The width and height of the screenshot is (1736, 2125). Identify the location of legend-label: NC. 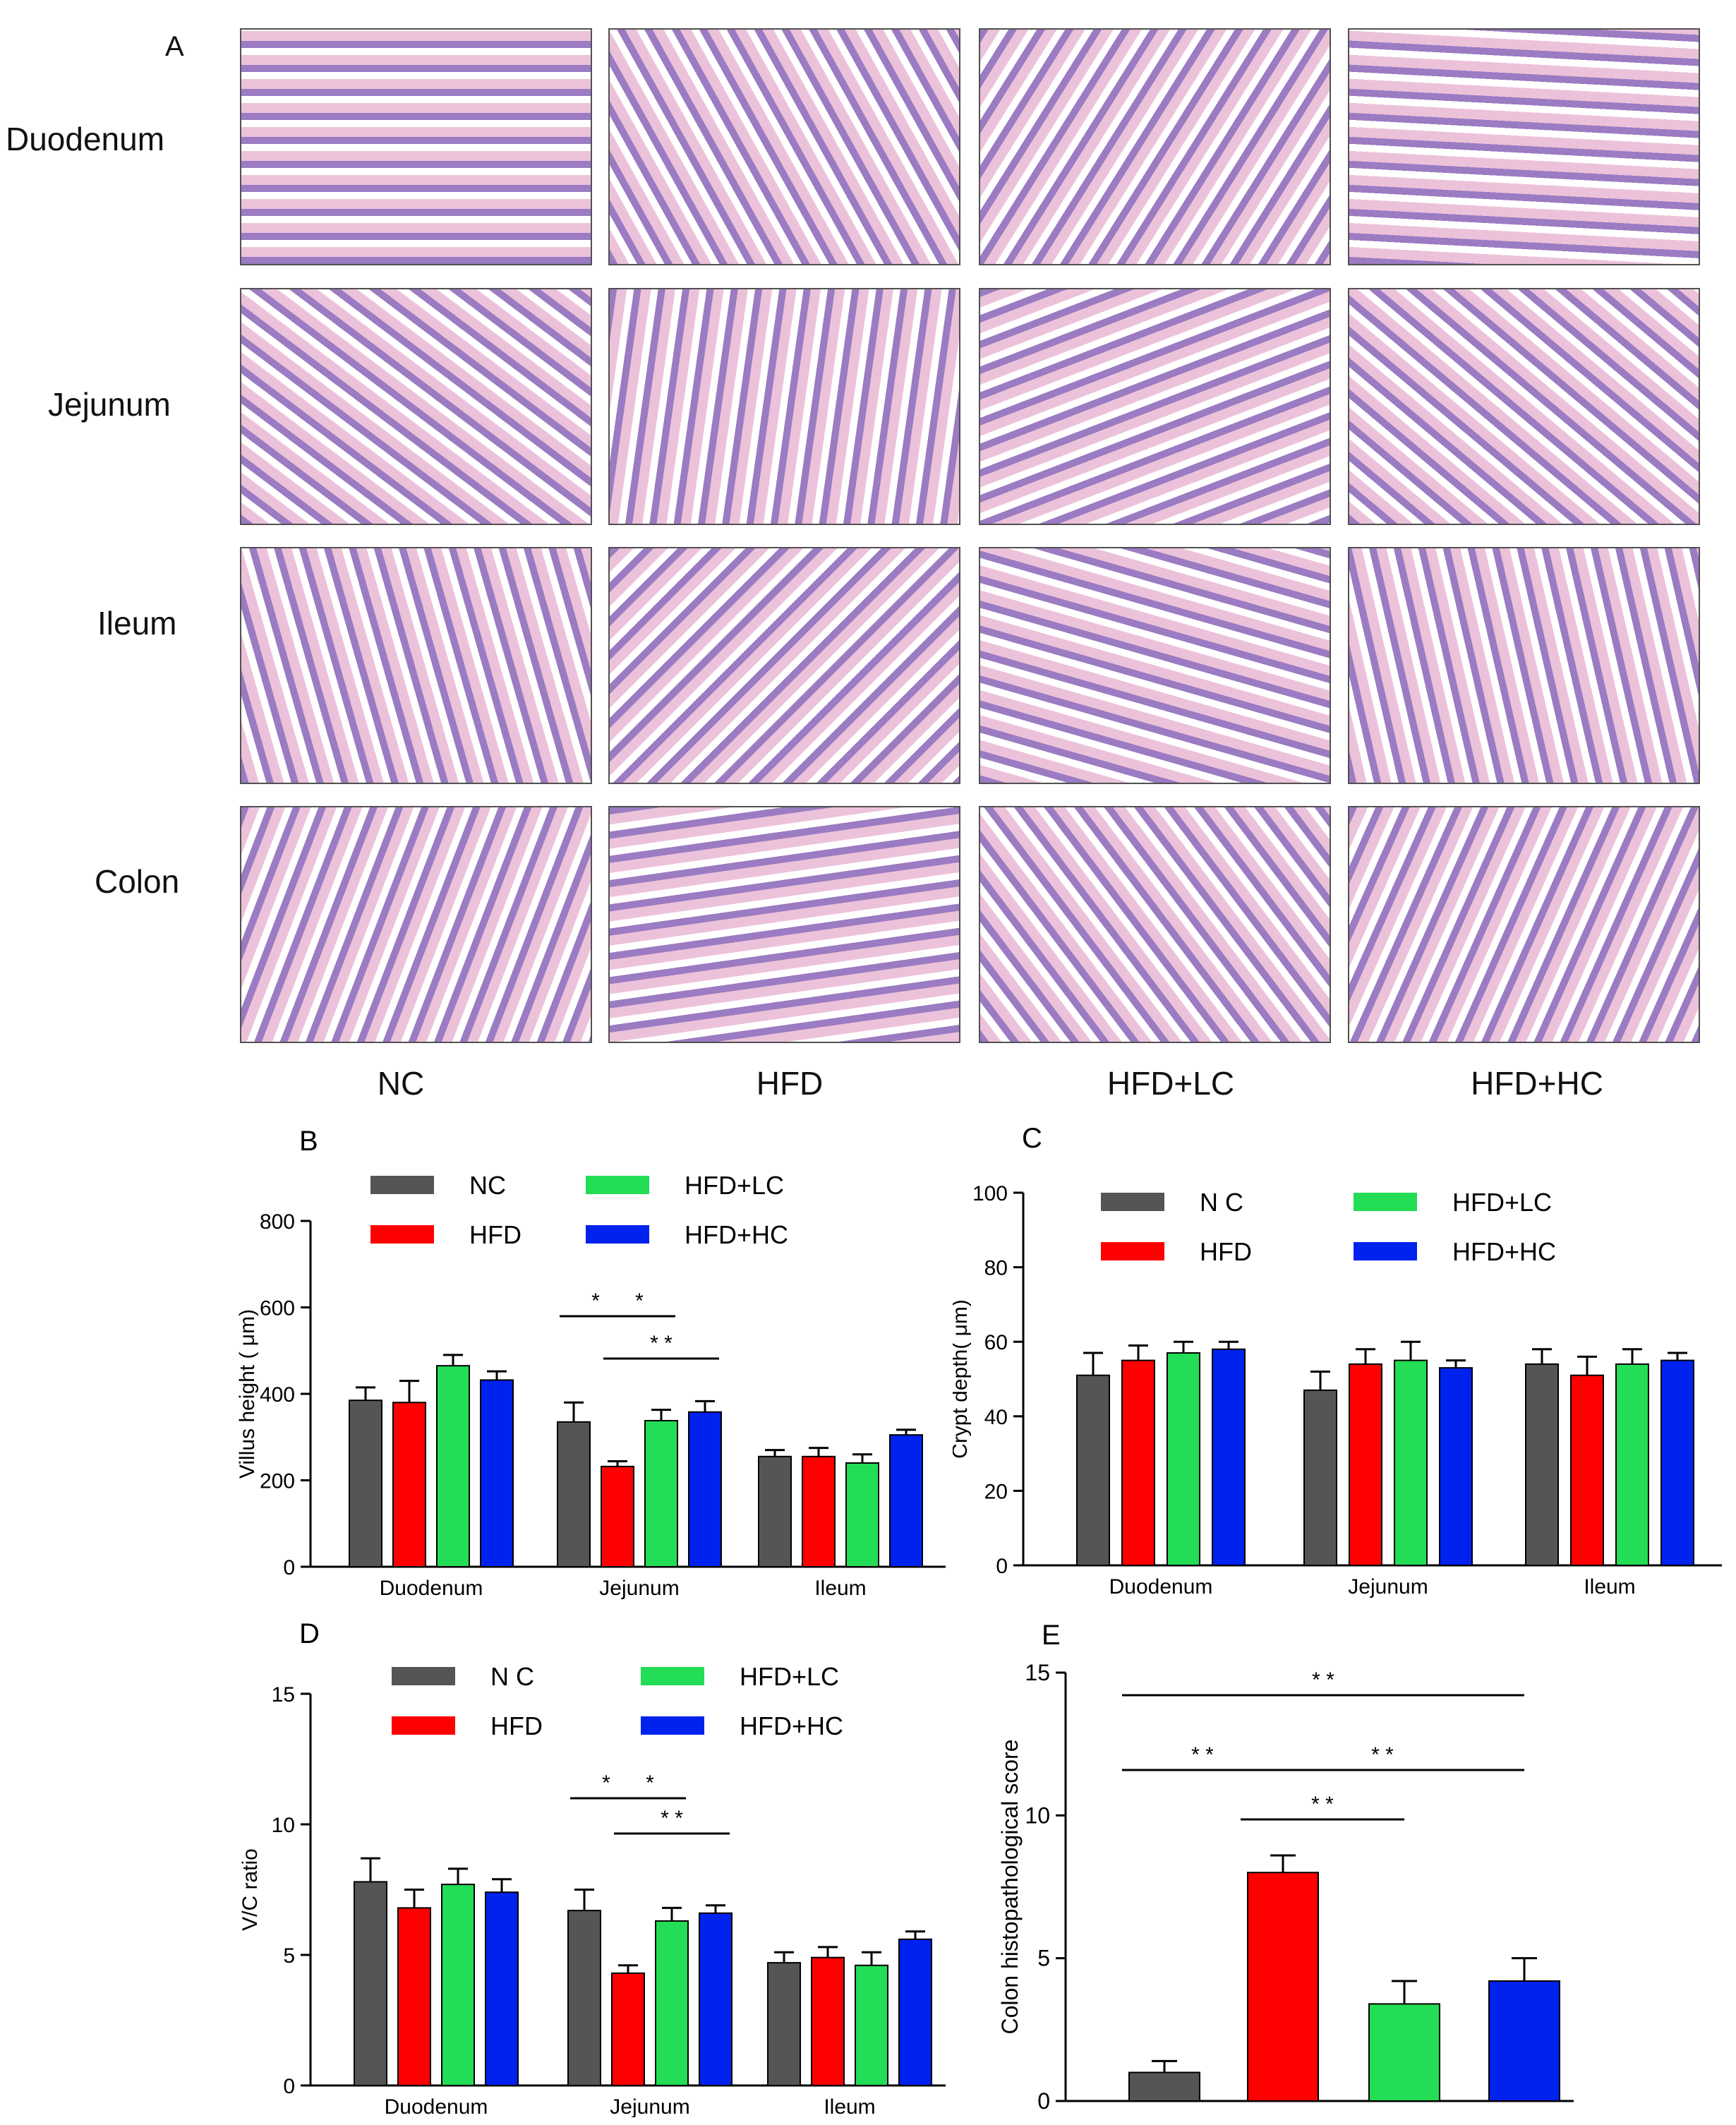
(487, 1185).